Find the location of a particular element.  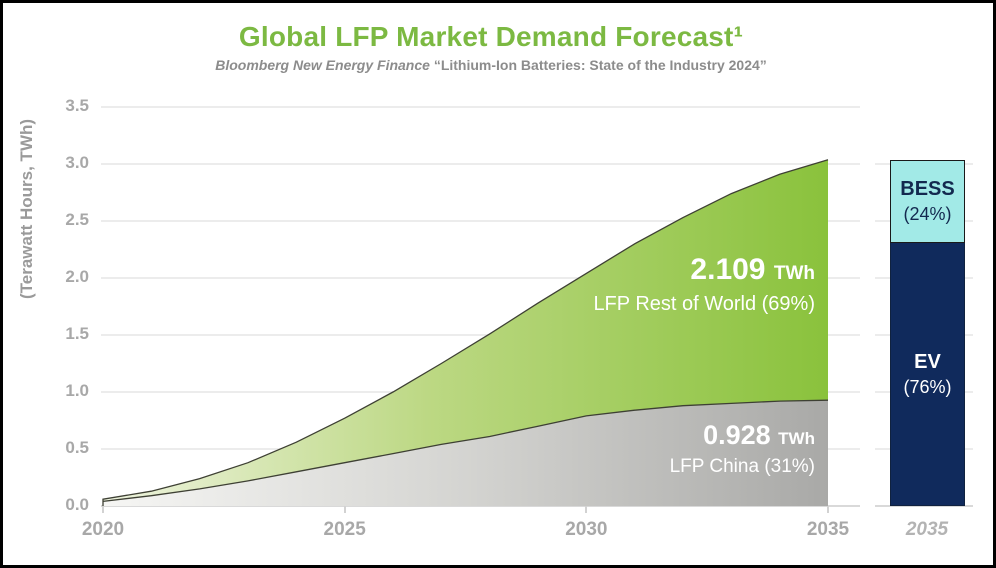

annotation-rest-of-world: 2.109 TWh LFP Rest of World (69%) is located at coordinates (704, 285).